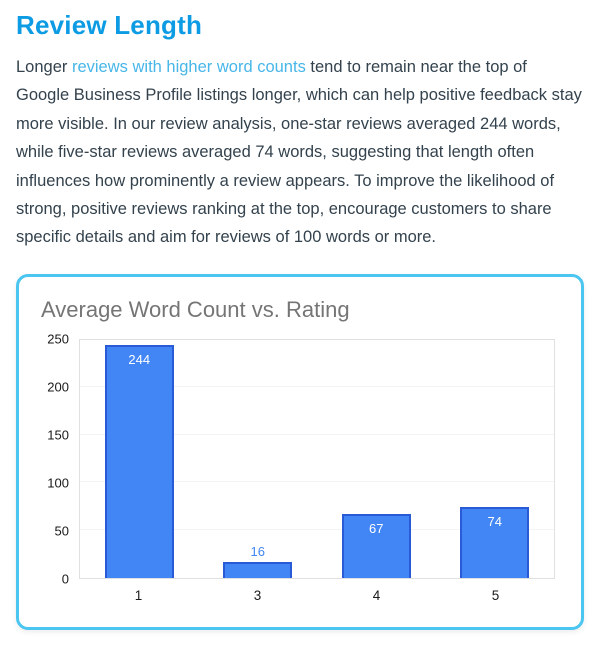  What do you see at coordinates (60, 458) in the screenshot?
I see `y-axis: 0 50 100 150 200 250` at bounding box center [60, 458].